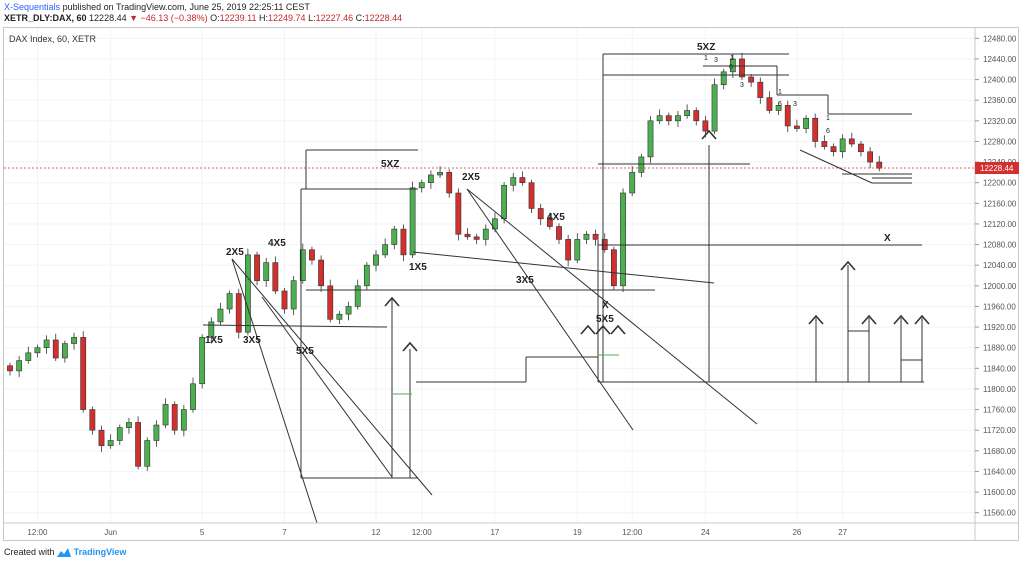  Describe the element at coordinates (168, 18) in the screenshot. I see `price-change: ▼ −46.13 (−0.38%)` at that location.